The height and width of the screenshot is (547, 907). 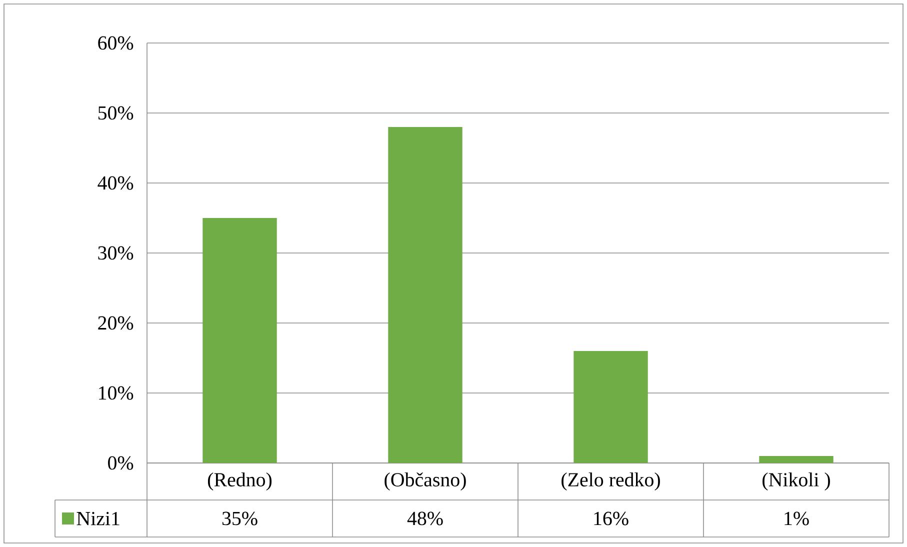 I want to click on data-label: 48%, so click(x=425, y=519).